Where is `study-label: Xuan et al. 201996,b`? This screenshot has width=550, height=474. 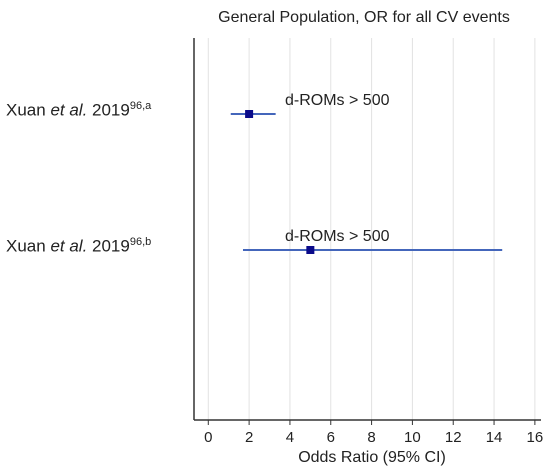 study-label: Xuan et al. 201996,b is located at coordinates (78, 246).